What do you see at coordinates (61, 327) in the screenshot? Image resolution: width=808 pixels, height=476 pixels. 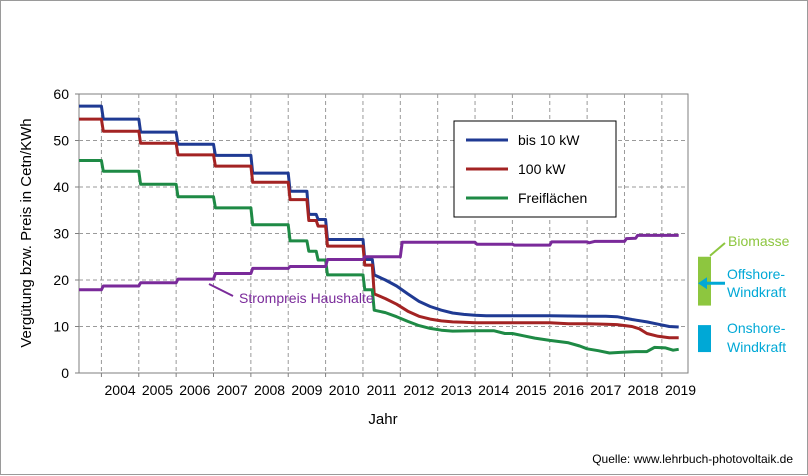 I see `y-tick-label: 10` at bounding box center [61, 327].